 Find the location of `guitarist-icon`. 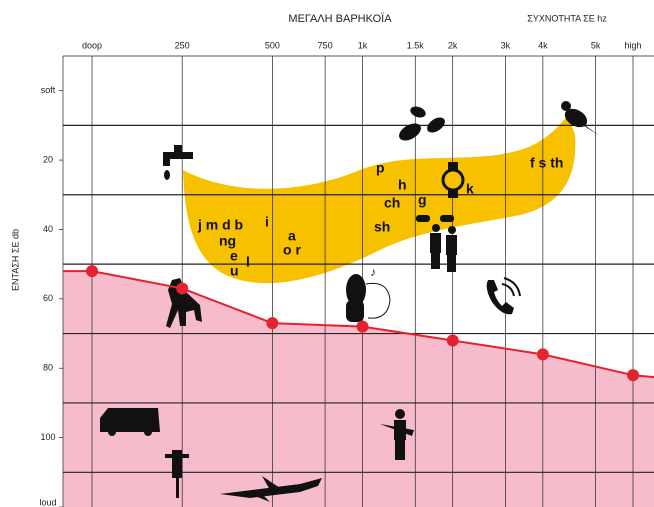

guitarist-icon is located at coordinates (397, 434).